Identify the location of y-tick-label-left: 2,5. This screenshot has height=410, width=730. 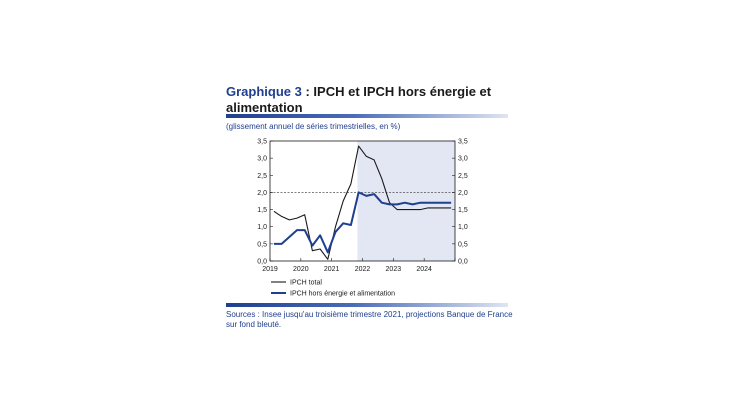
(262, 176).